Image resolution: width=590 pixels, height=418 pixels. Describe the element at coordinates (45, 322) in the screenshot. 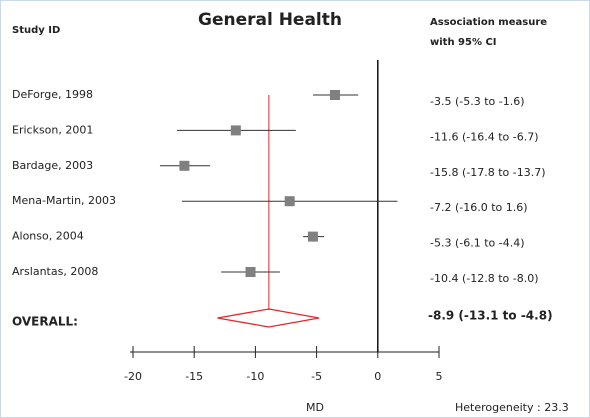

I see `overall-label: OVERALL:` at that location.